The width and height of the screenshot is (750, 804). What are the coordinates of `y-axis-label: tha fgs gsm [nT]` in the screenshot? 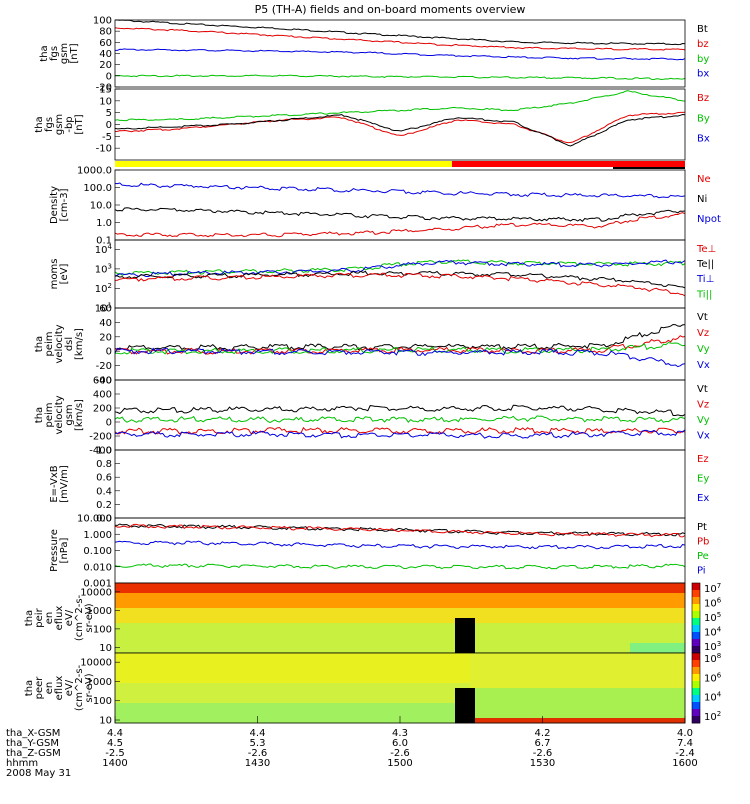 It's located at (59, 53).